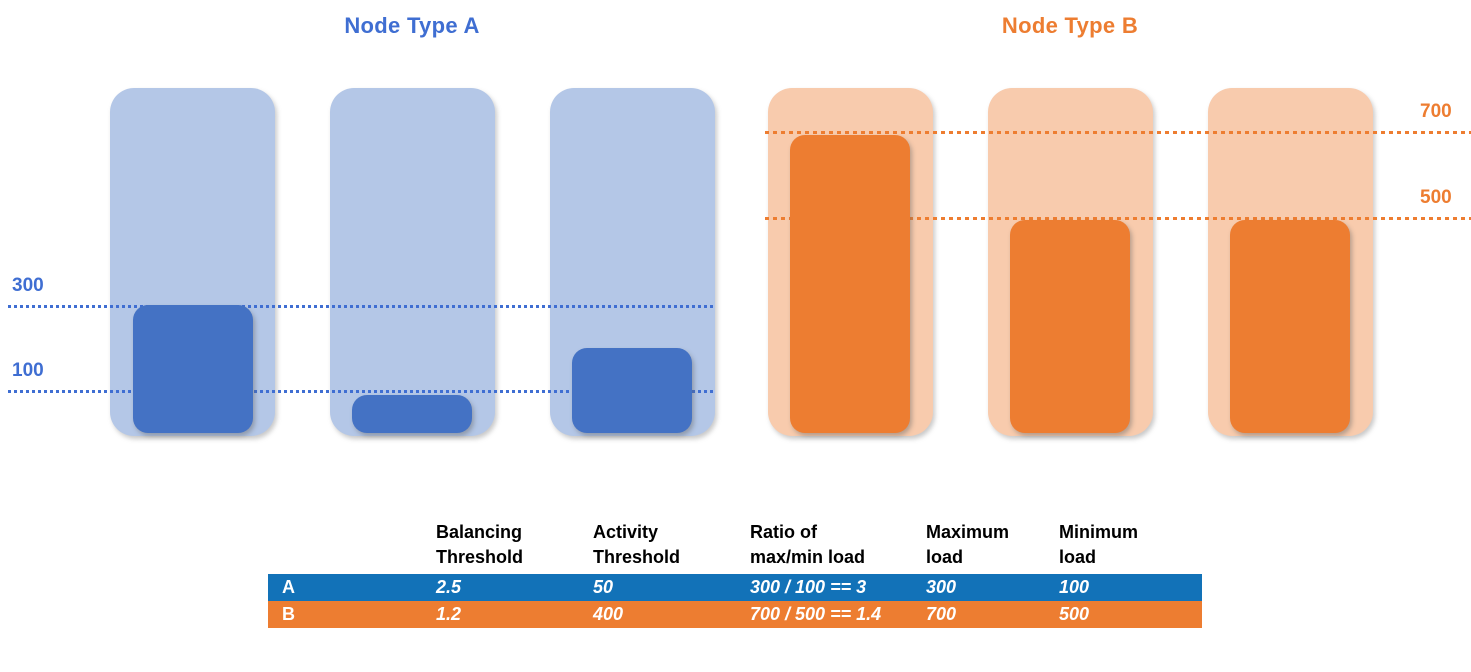 The image size is (1471, 672). Describe the element at coordinates (941, 587) in the screenshot. I see `table-cell: 300` at that location.